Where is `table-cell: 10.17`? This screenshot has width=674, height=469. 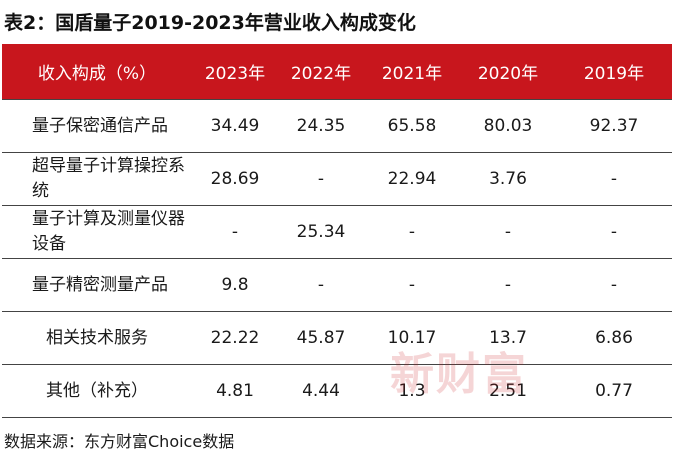
table-cell: 10.17 is located at coordinates (412, 338).